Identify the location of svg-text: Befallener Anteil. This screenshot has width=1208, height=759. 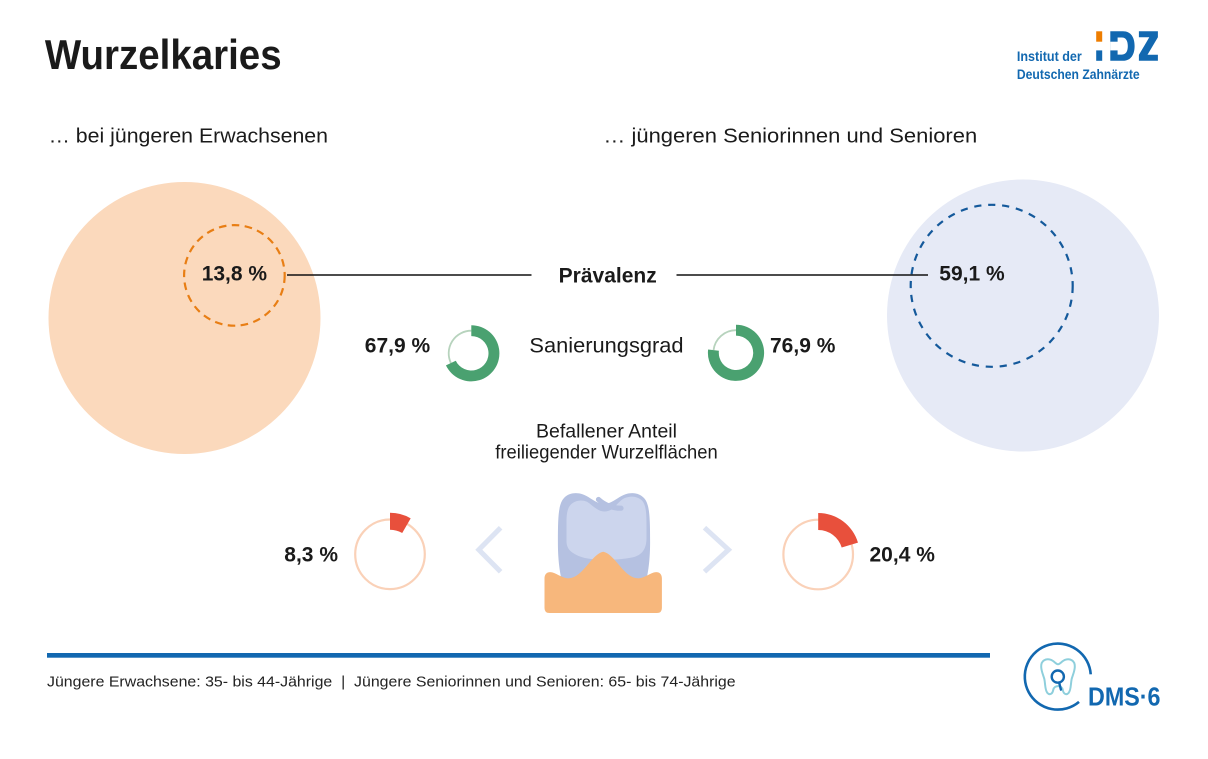
(606, 432).